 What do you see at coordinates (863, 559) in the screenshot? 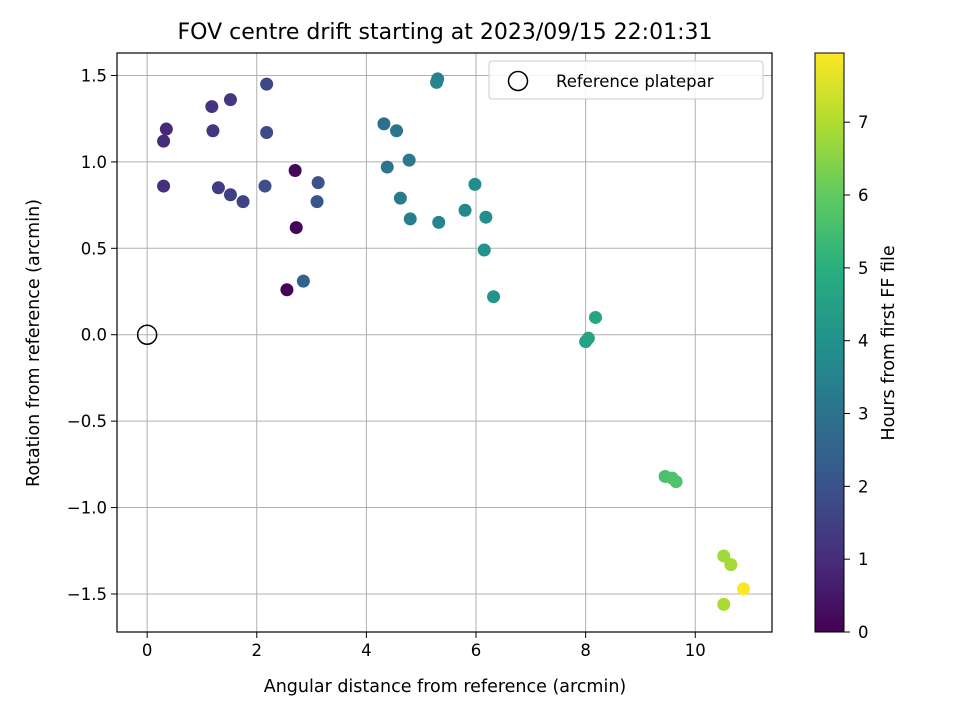
I see `colorbar-tick-label: 1` at bounding box center [863, 559].